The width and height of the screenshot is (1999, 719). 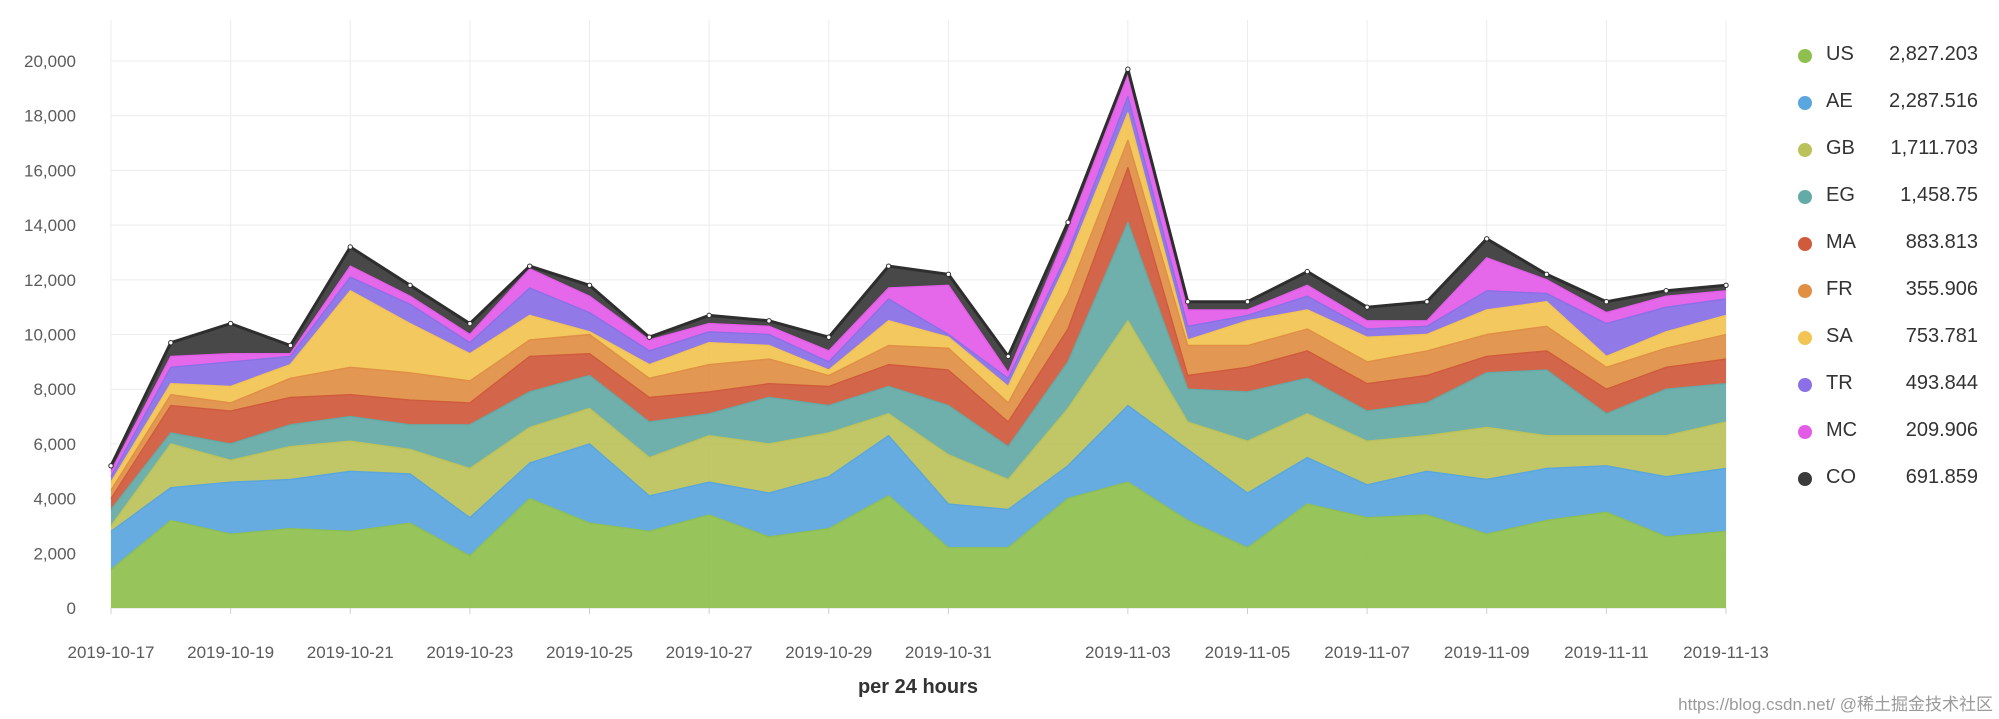 I want to click on legend-value: 2,827.203, so click(x=1933, y=54).